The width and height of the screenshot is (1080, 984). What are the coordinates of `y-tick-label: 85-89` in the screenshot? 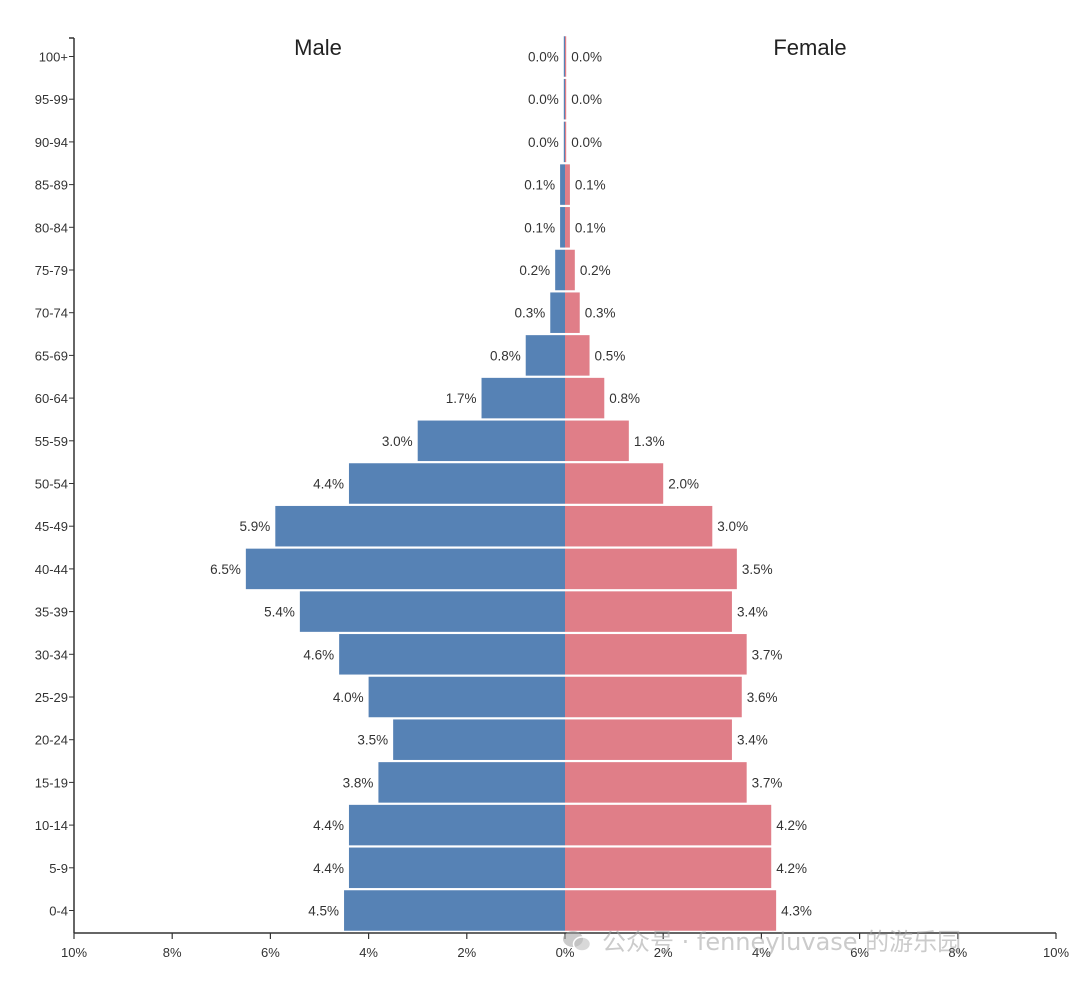 It's located at (51, 185).